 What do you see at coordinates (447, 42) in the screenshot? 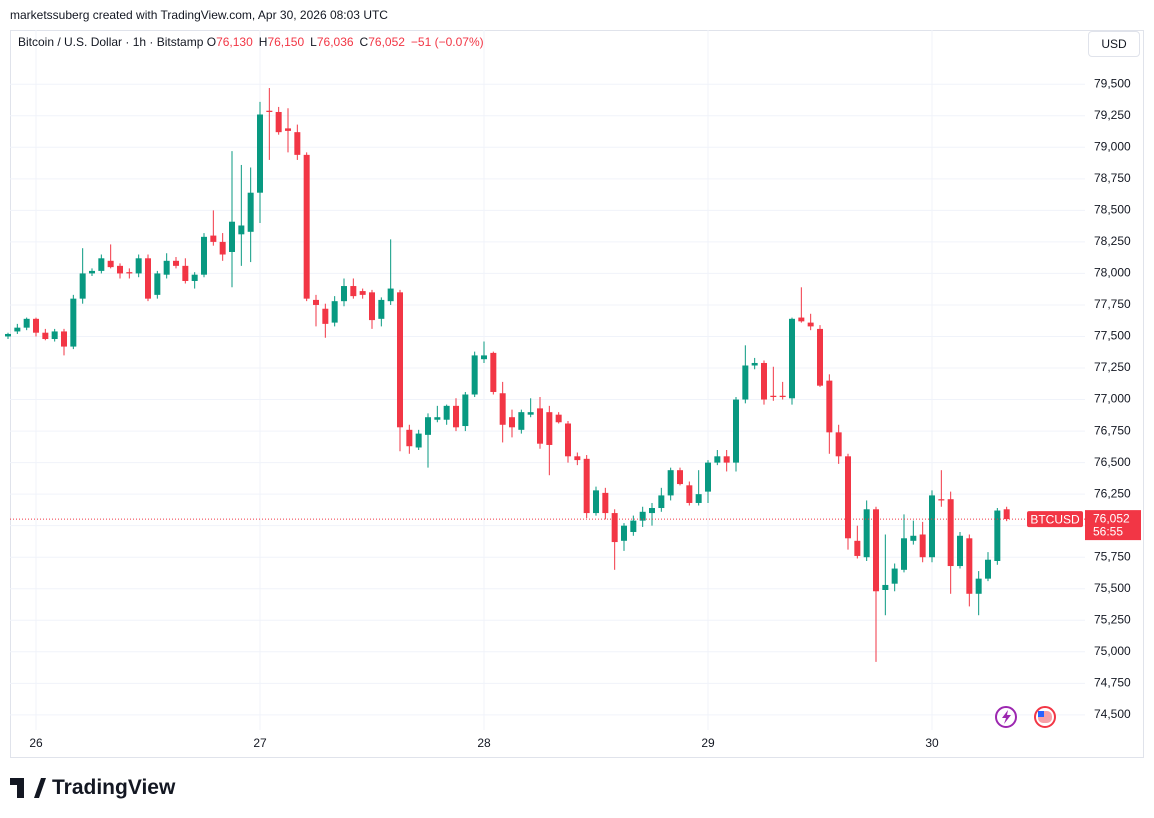
I see `change: −51 (−0.07%)` at bounding box center [447, 42].